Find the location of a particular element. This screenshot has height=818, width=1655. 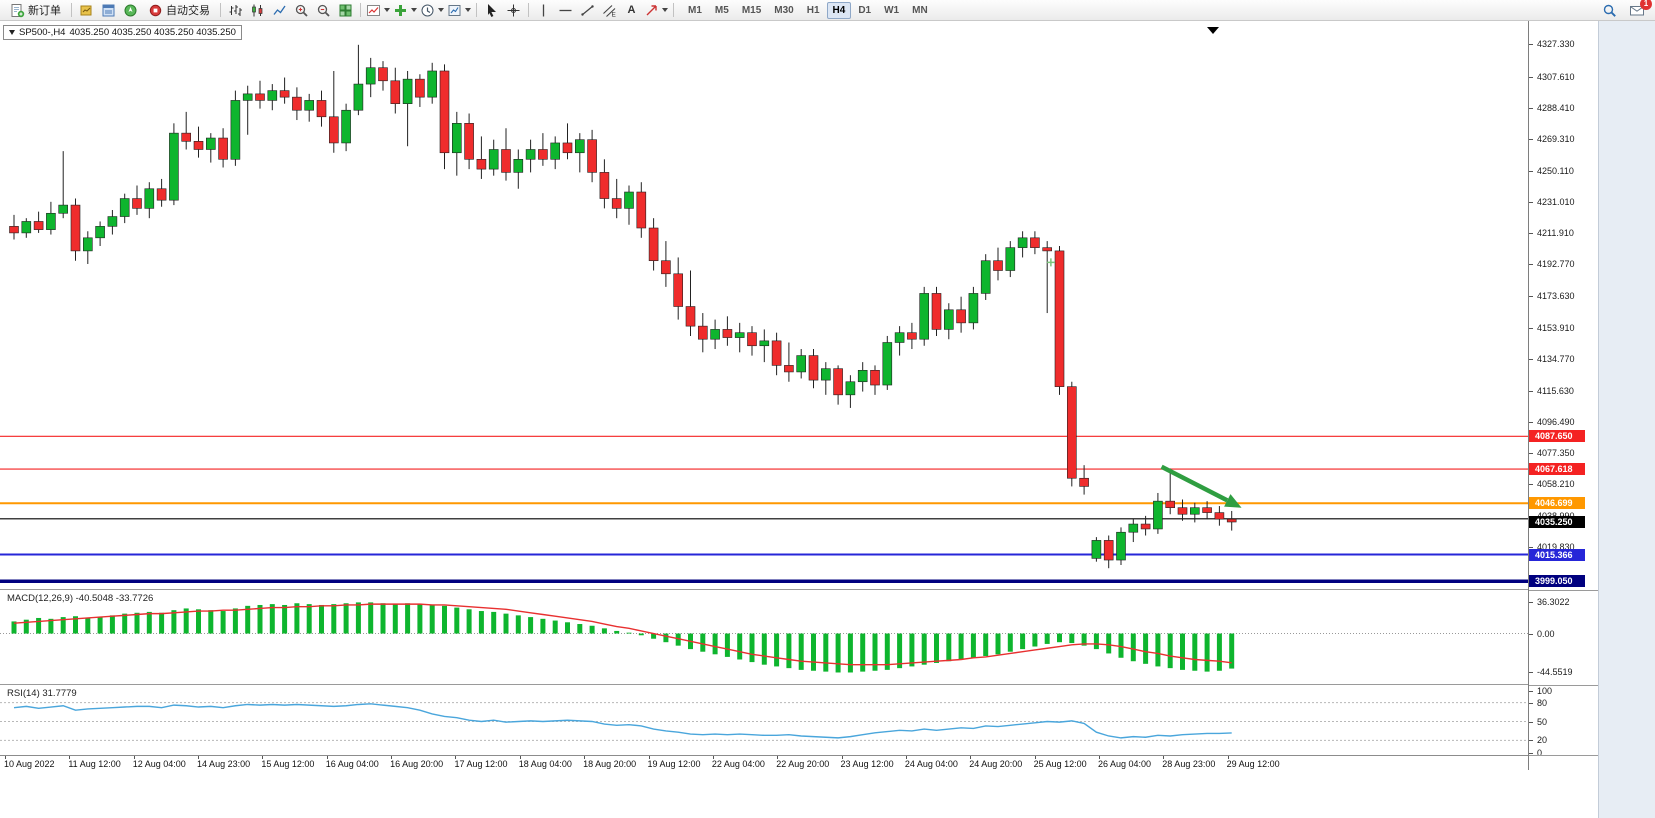

trendline-tool-button is located at coordinates (587, 10).